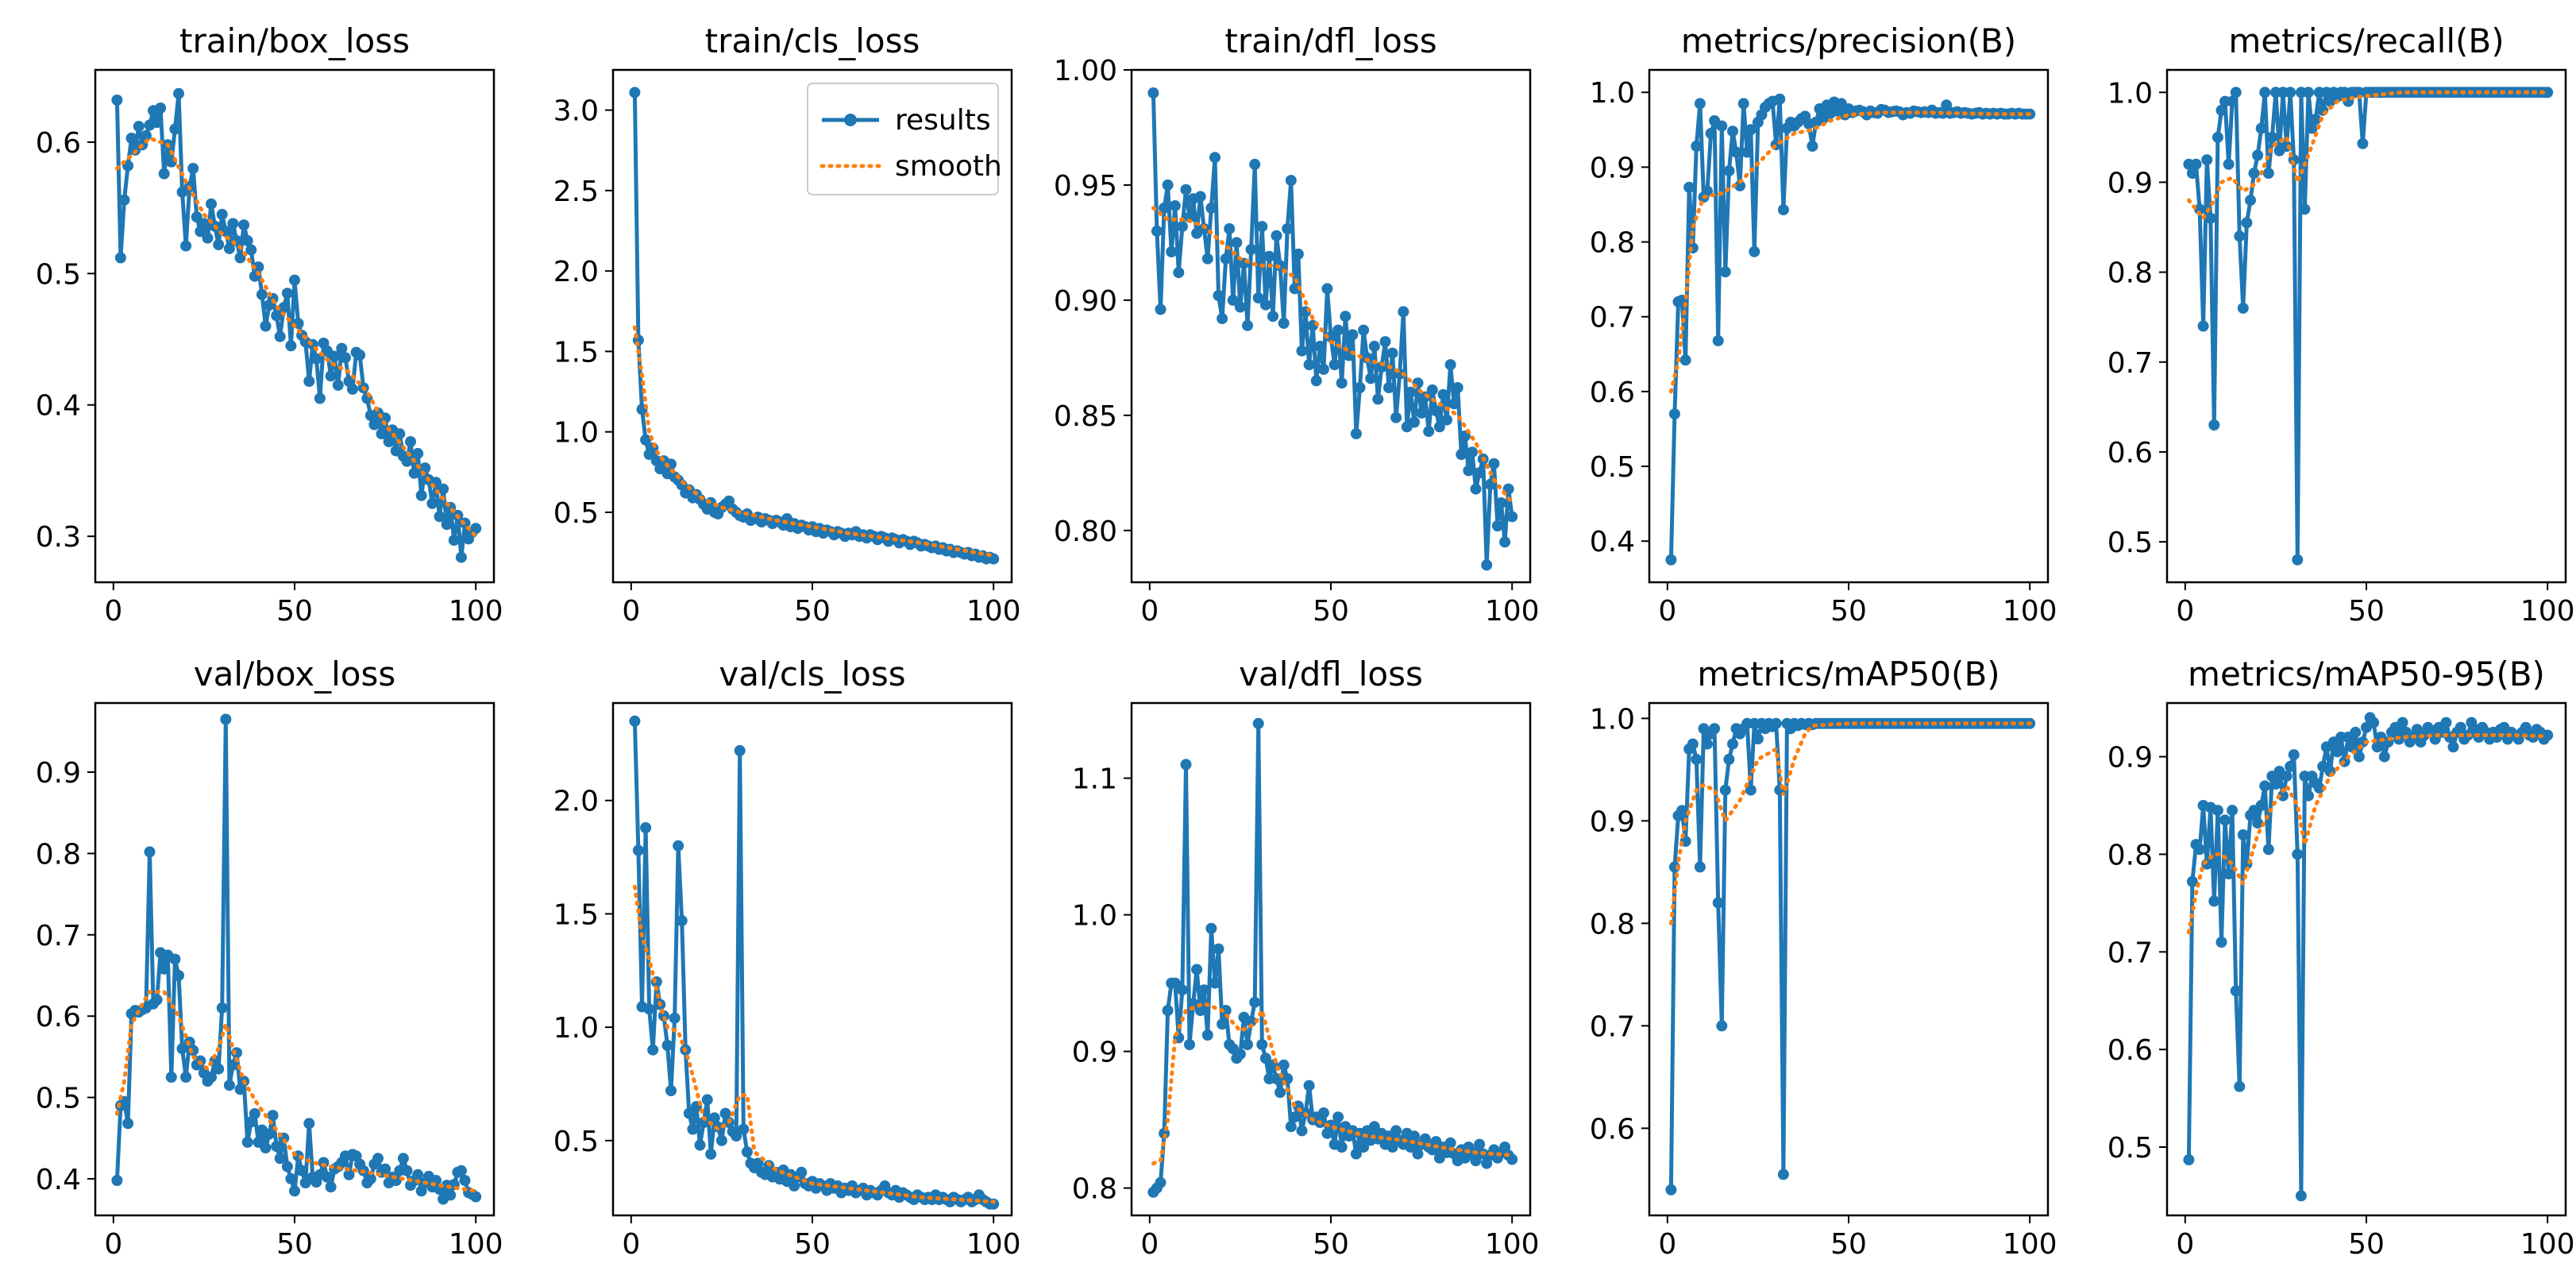 The width and height of the screenshot is (2576, 1271). Describe the element at coordinates (1848, 674) in the screenshot. I see `chart-title: metrics/mAP50(B)` at that location.